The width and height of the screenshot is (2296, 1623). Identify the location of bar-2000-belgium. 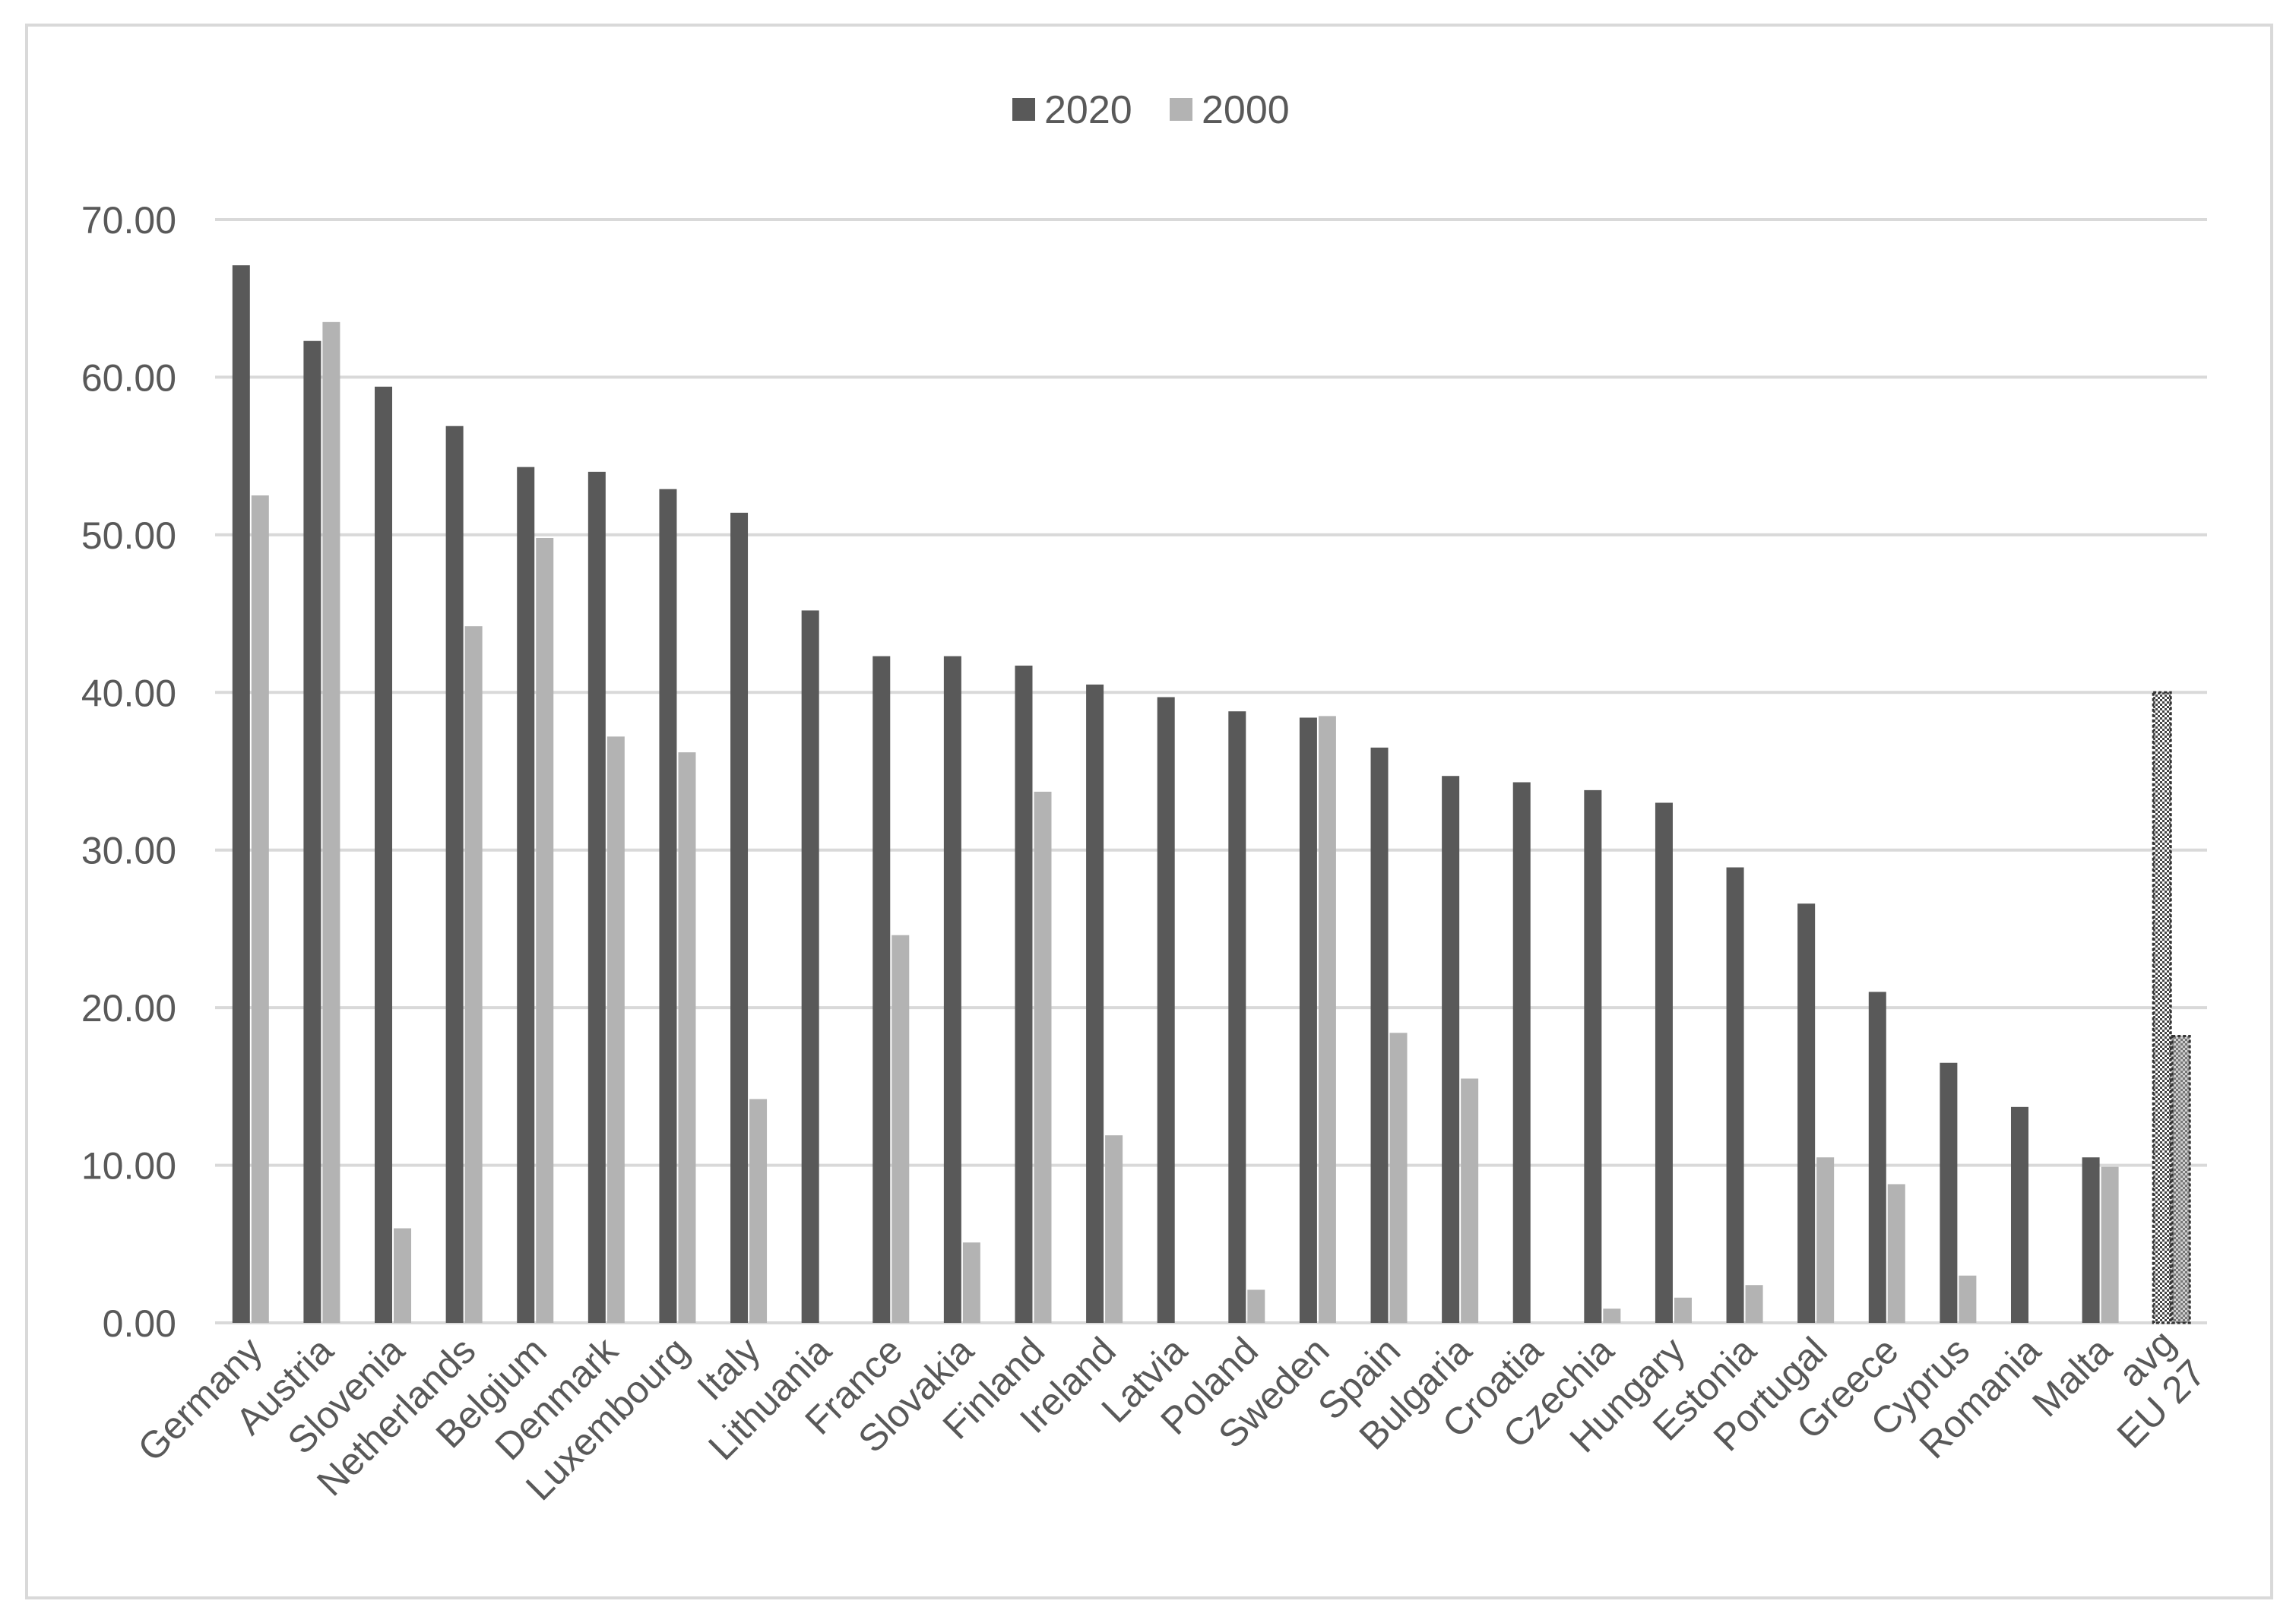
(545, 930).